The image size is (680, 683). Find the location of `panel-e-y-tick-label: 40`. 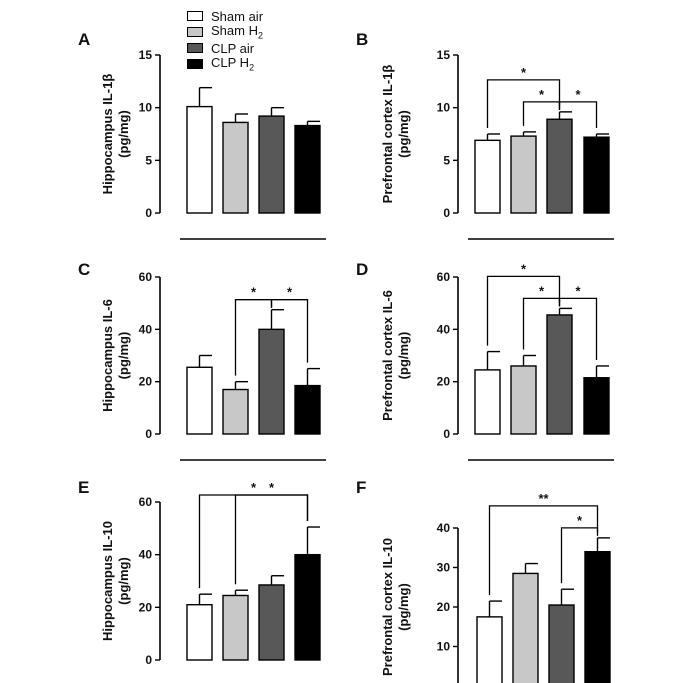

panel-e-y-tick-label: 40 is located at coordinates (146, 555).